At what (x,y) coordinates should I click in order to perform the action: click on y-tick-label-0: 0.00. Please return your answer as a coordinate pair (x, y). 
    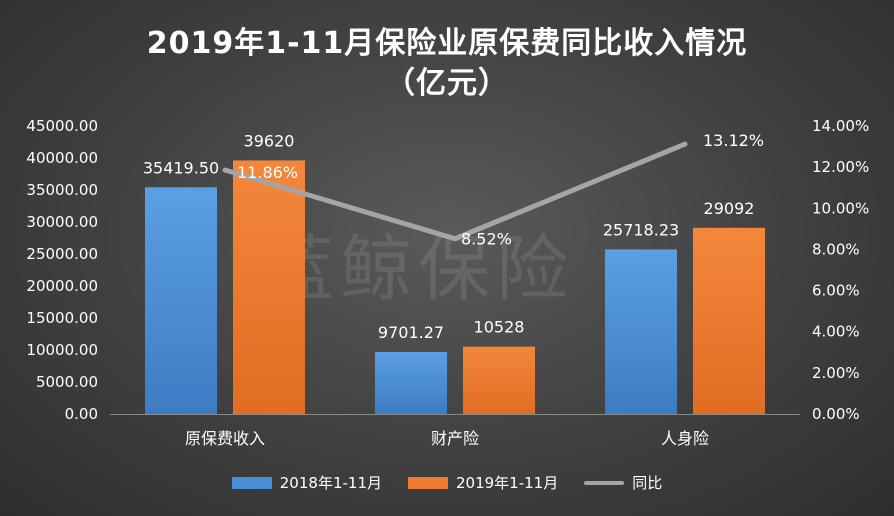
    Looking at the image, I should click on (81, 414).